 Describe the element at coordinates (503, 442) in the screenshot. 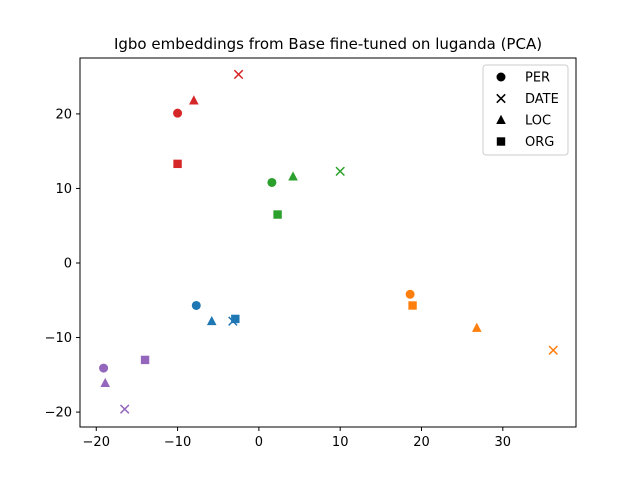

I see `x-tick-label: 30` at that location.